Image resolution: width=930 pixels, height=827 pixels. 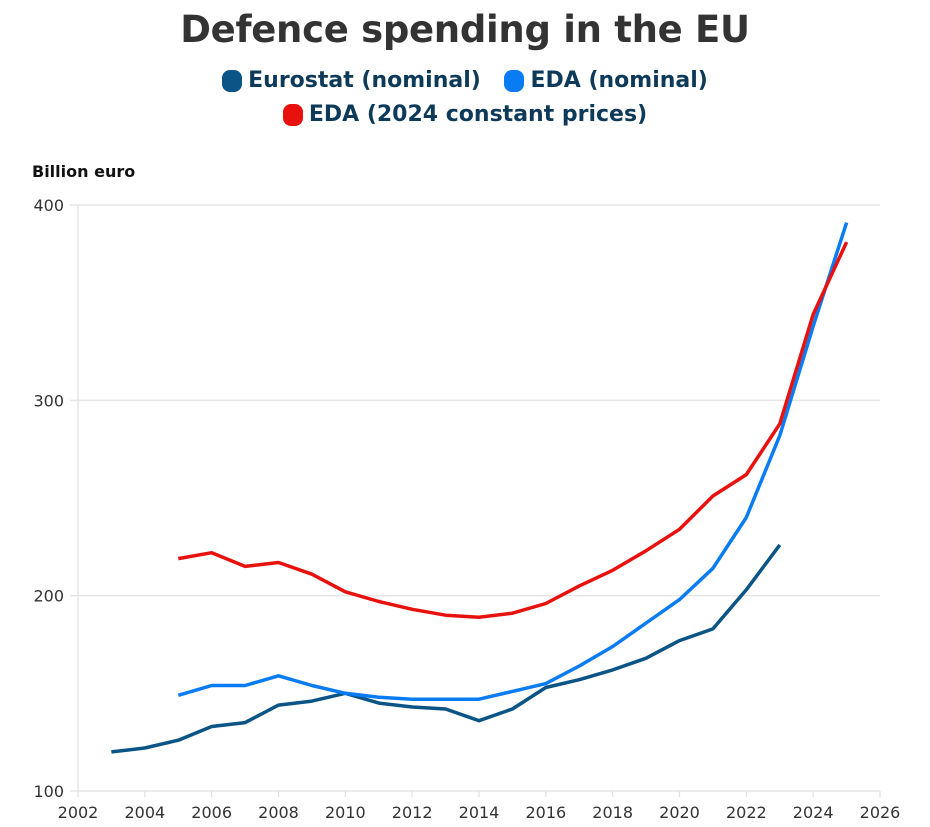 I want to click on legend-label: Eurostat (nominal), so click(x=364, y=80).